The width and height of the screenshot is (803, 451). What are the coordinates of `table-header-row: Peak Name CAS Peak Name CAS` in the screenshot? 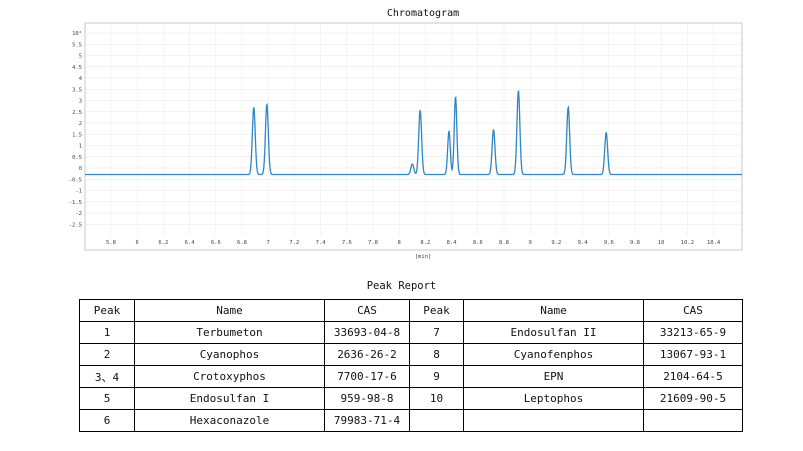 It's located at (411, 310).